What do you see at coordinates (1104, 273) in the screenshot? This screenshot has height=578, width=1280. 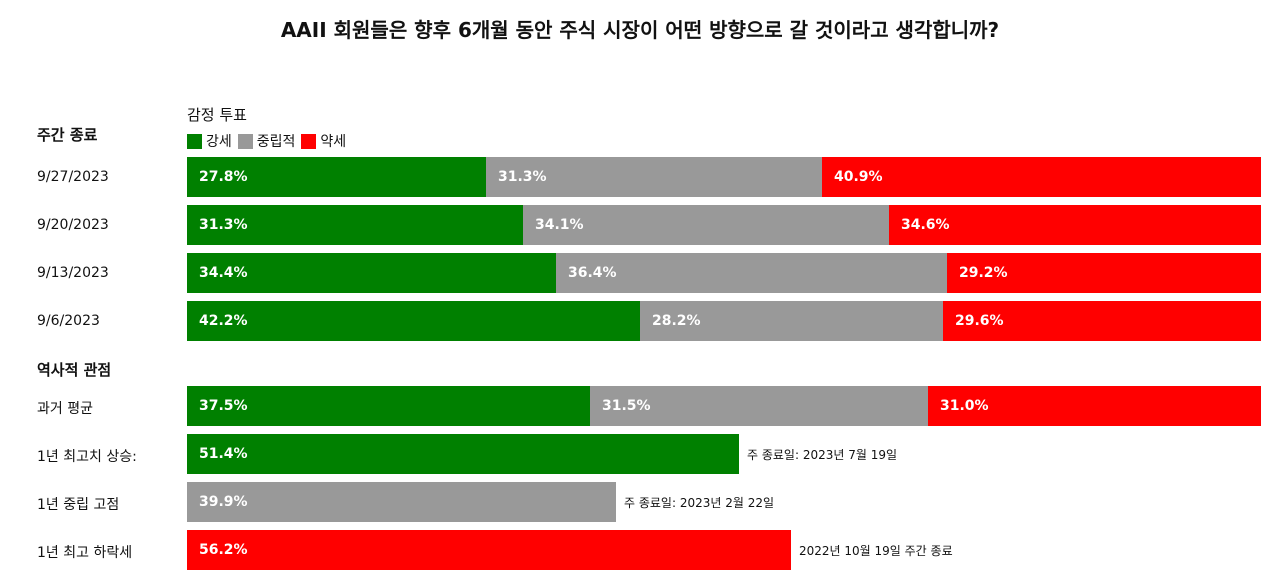 I see `week-2-bearish-bar: 29.2%` at bounding box center [1104, 273].